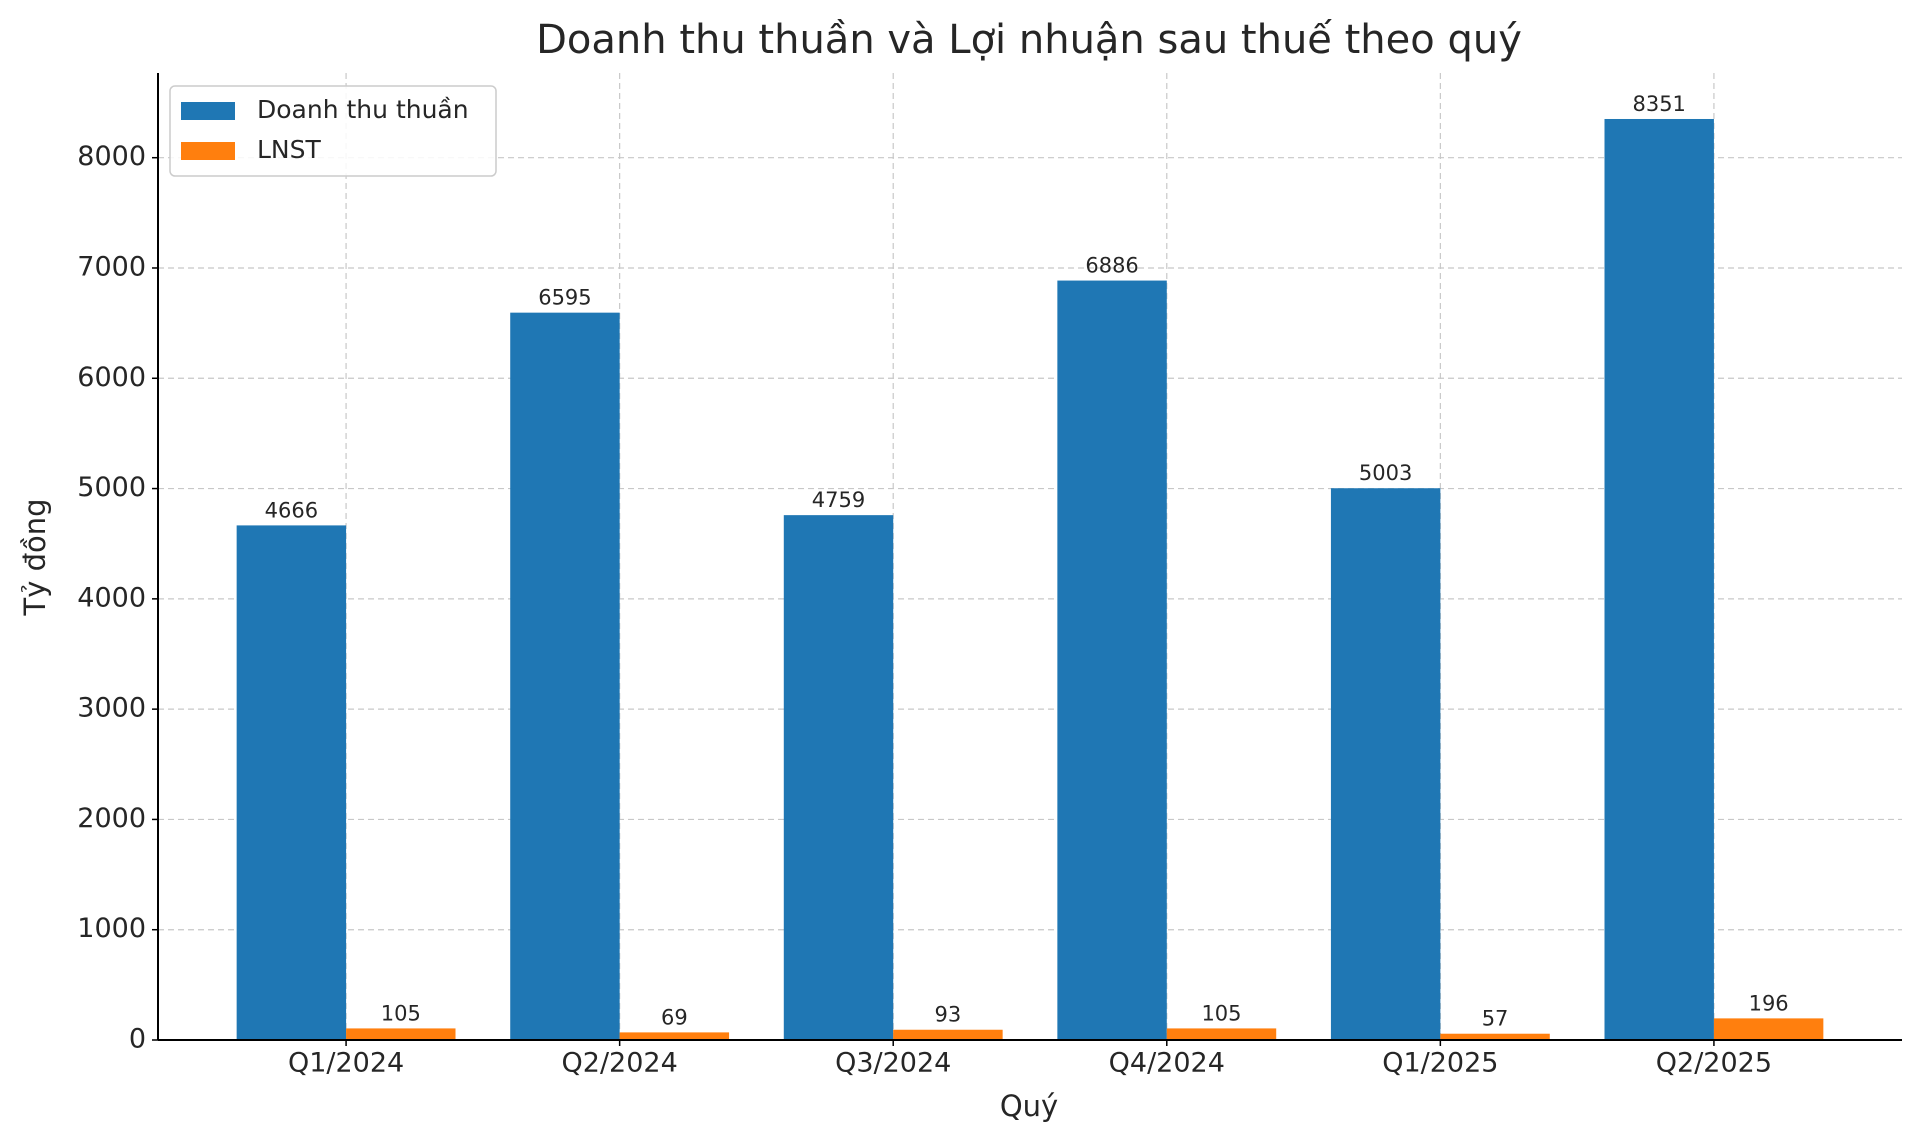 This screenshot has width=1920, height=1145. What do you see at coordinates (564, 298) in the screenshot?
I see `data-label: 6595` at bounding box center [564, 298].